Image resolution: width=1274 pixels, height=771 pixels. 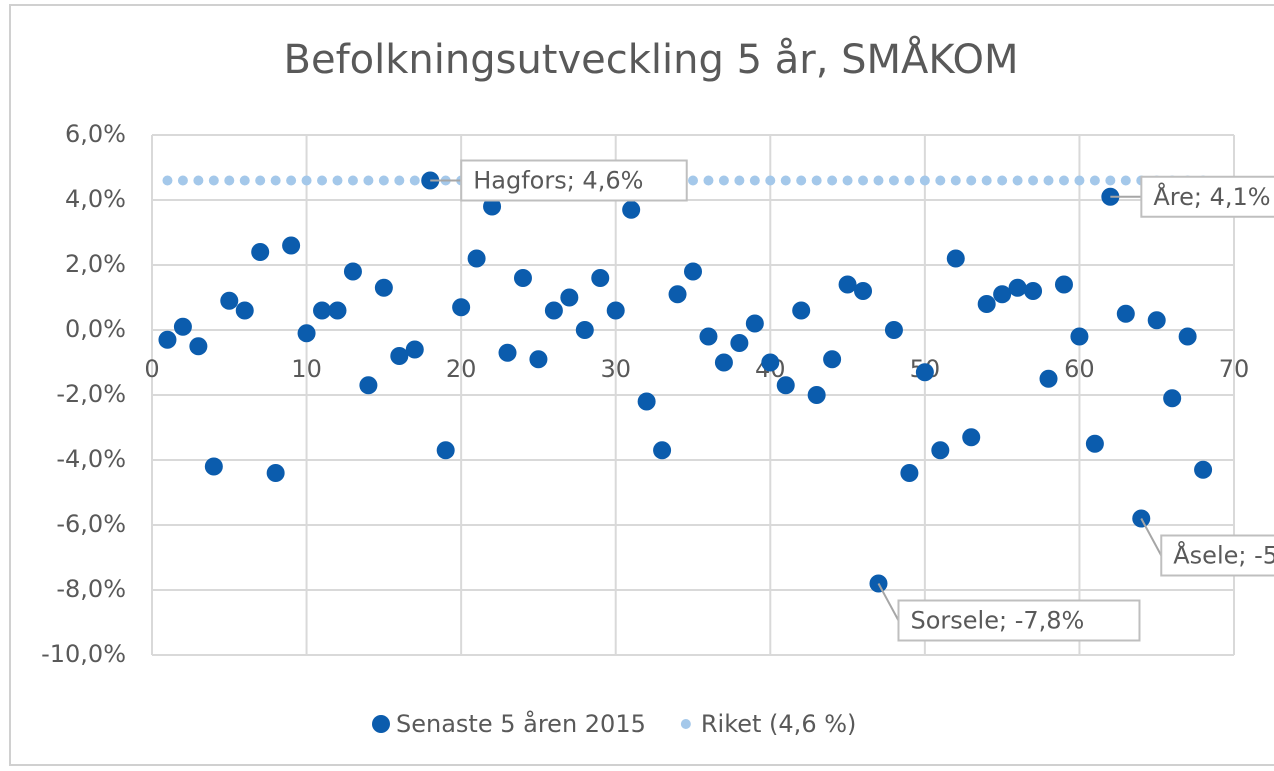 What do you see at coordinates (91, 589) in the screenshot?
I see `y-tick-label: -8,0%` at bounding box center [91, 589].